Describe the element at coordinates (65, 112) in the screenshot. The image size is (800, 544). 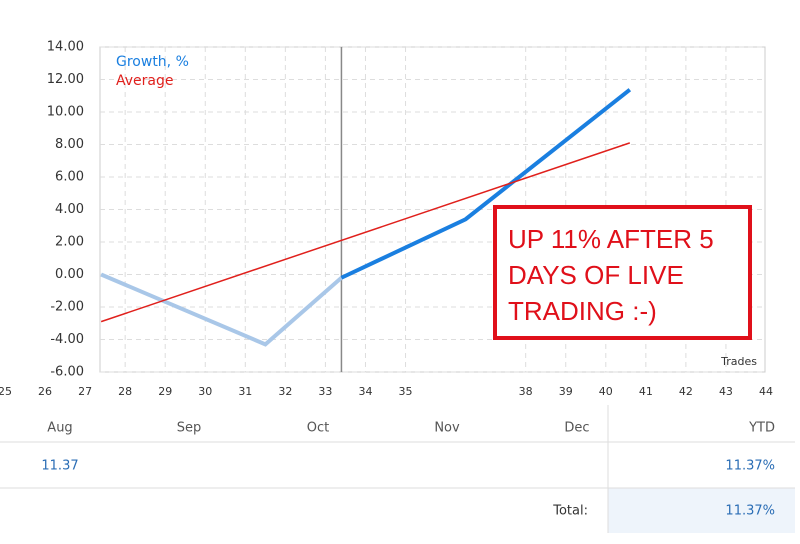
I see `y-tick-label: 10.00` at that location.